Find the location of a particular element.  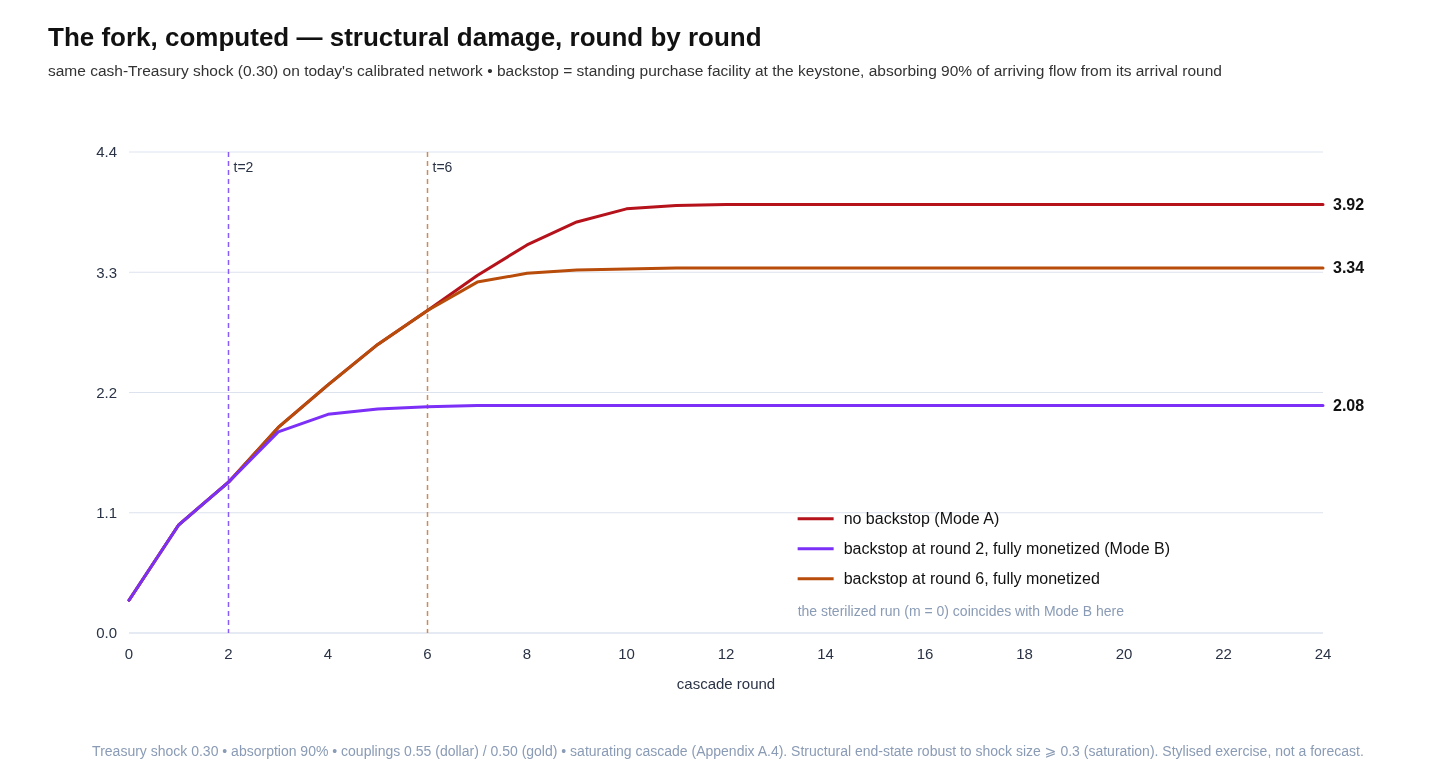

x-tick-label: 12 is located at coordinates (726, 653).